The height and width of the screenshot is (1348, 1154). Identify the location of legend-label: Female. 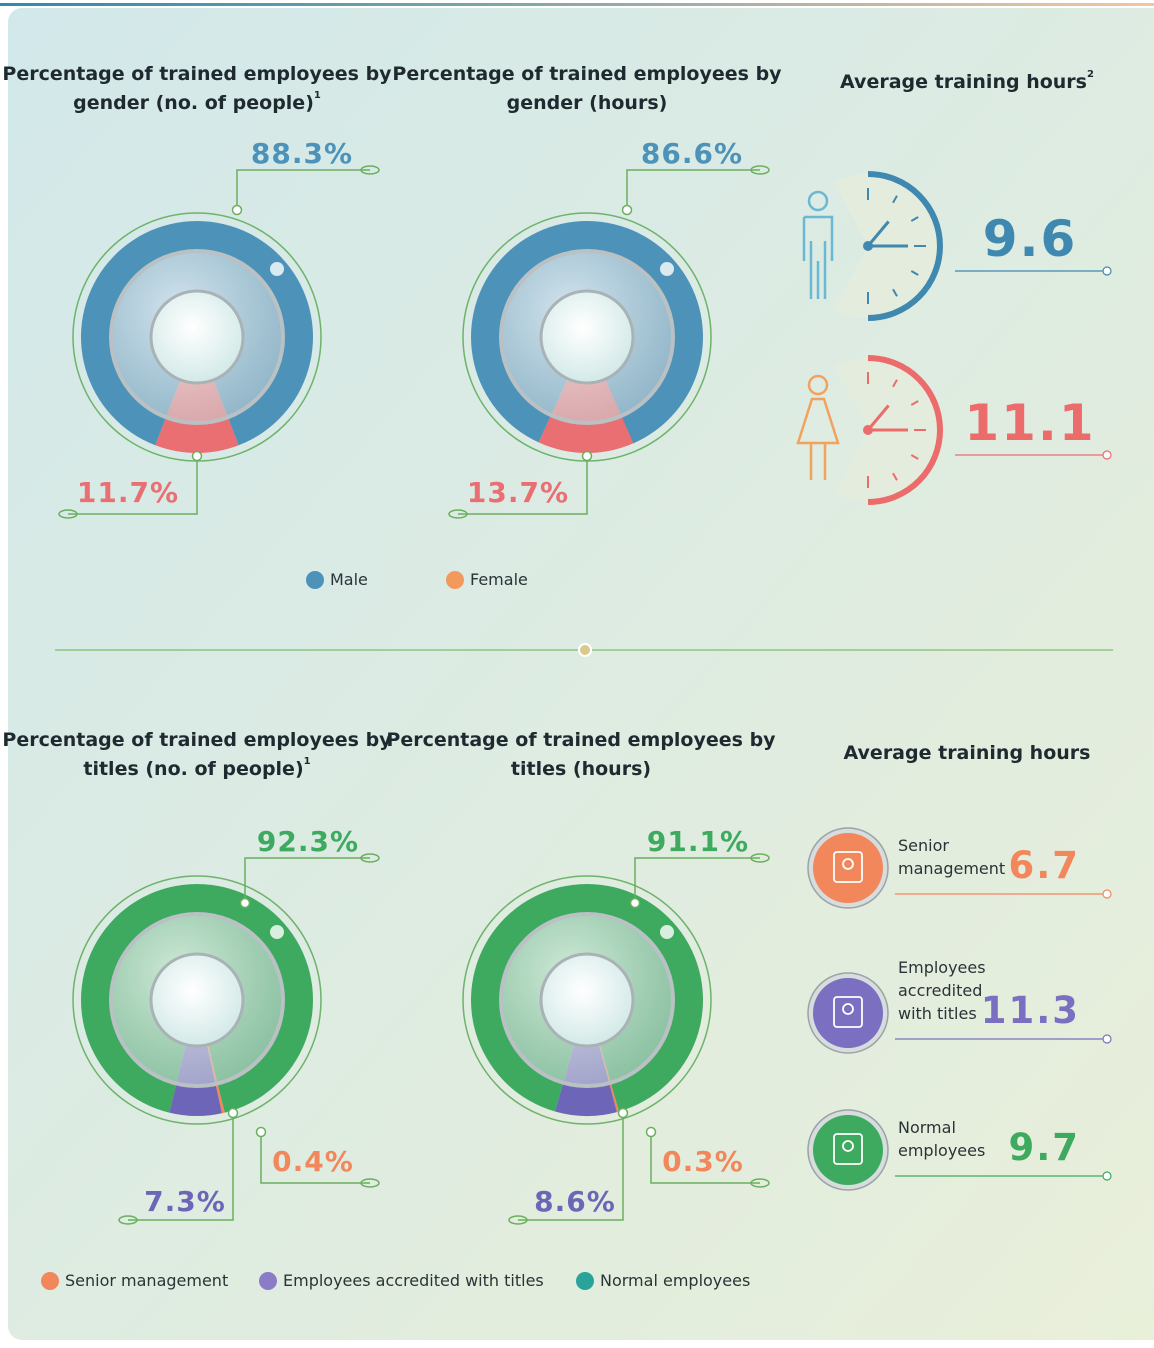
(499, 579).